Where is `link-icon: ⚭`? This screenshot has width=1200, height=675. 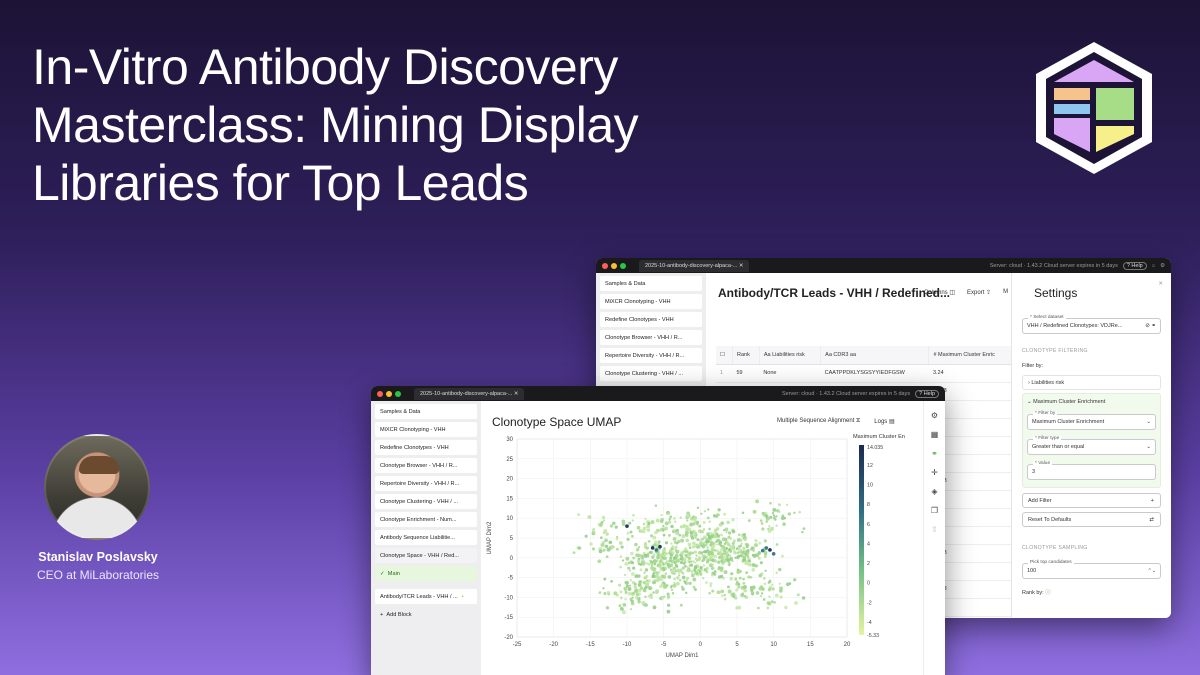 link-icon: ⚭ is located at coordinates (934, 453).